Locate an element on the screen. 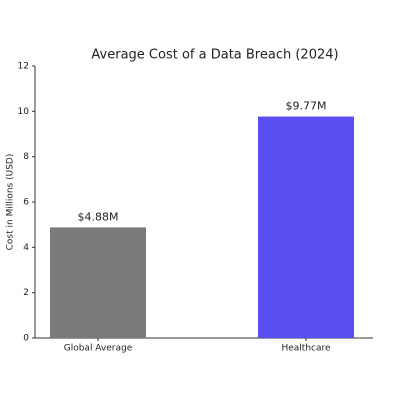 The image size is (407, 407). x-tick-label: Global Average is located at coordinates (98, 349).